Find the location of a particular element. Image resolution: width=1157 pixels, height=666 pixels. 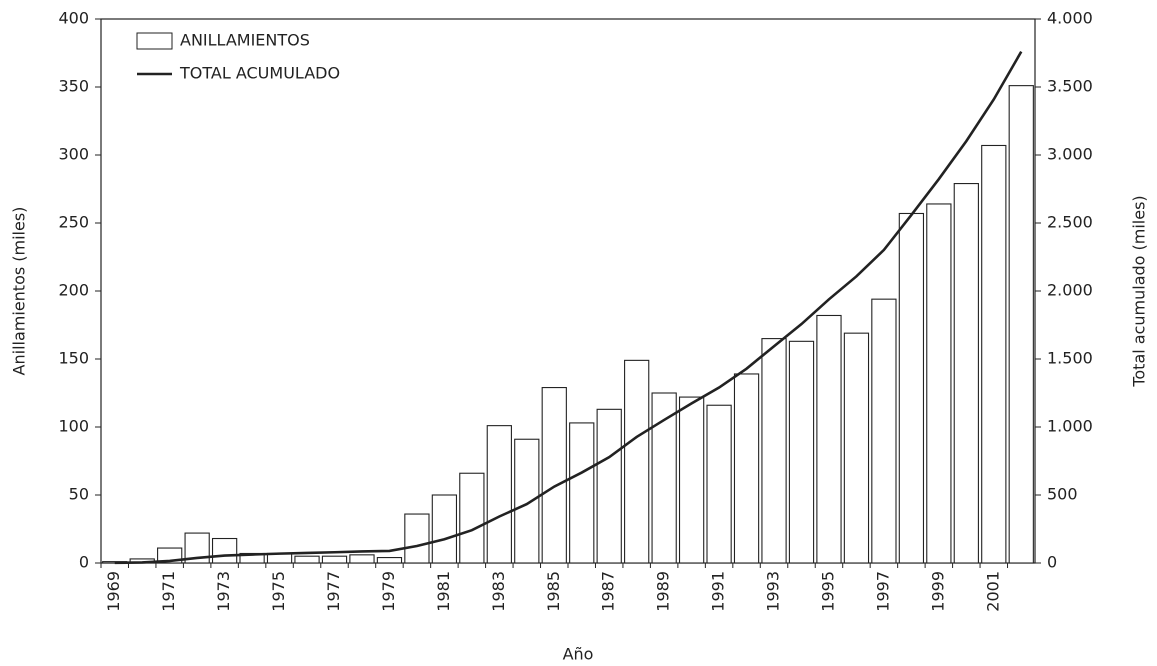

x-tick-label: 1977 is located at coordinates (333, 591).